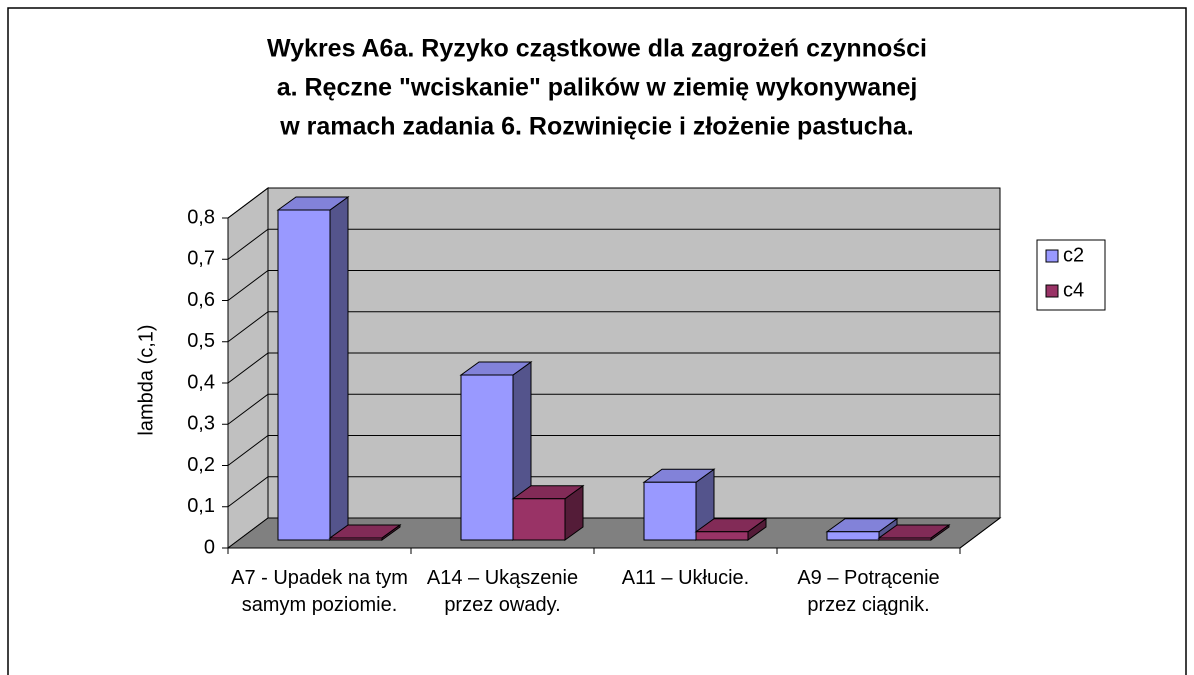  Describe the element at coordinates (201, 341) in the screenshot. I see `y-tick-label: 0,5` at that location.